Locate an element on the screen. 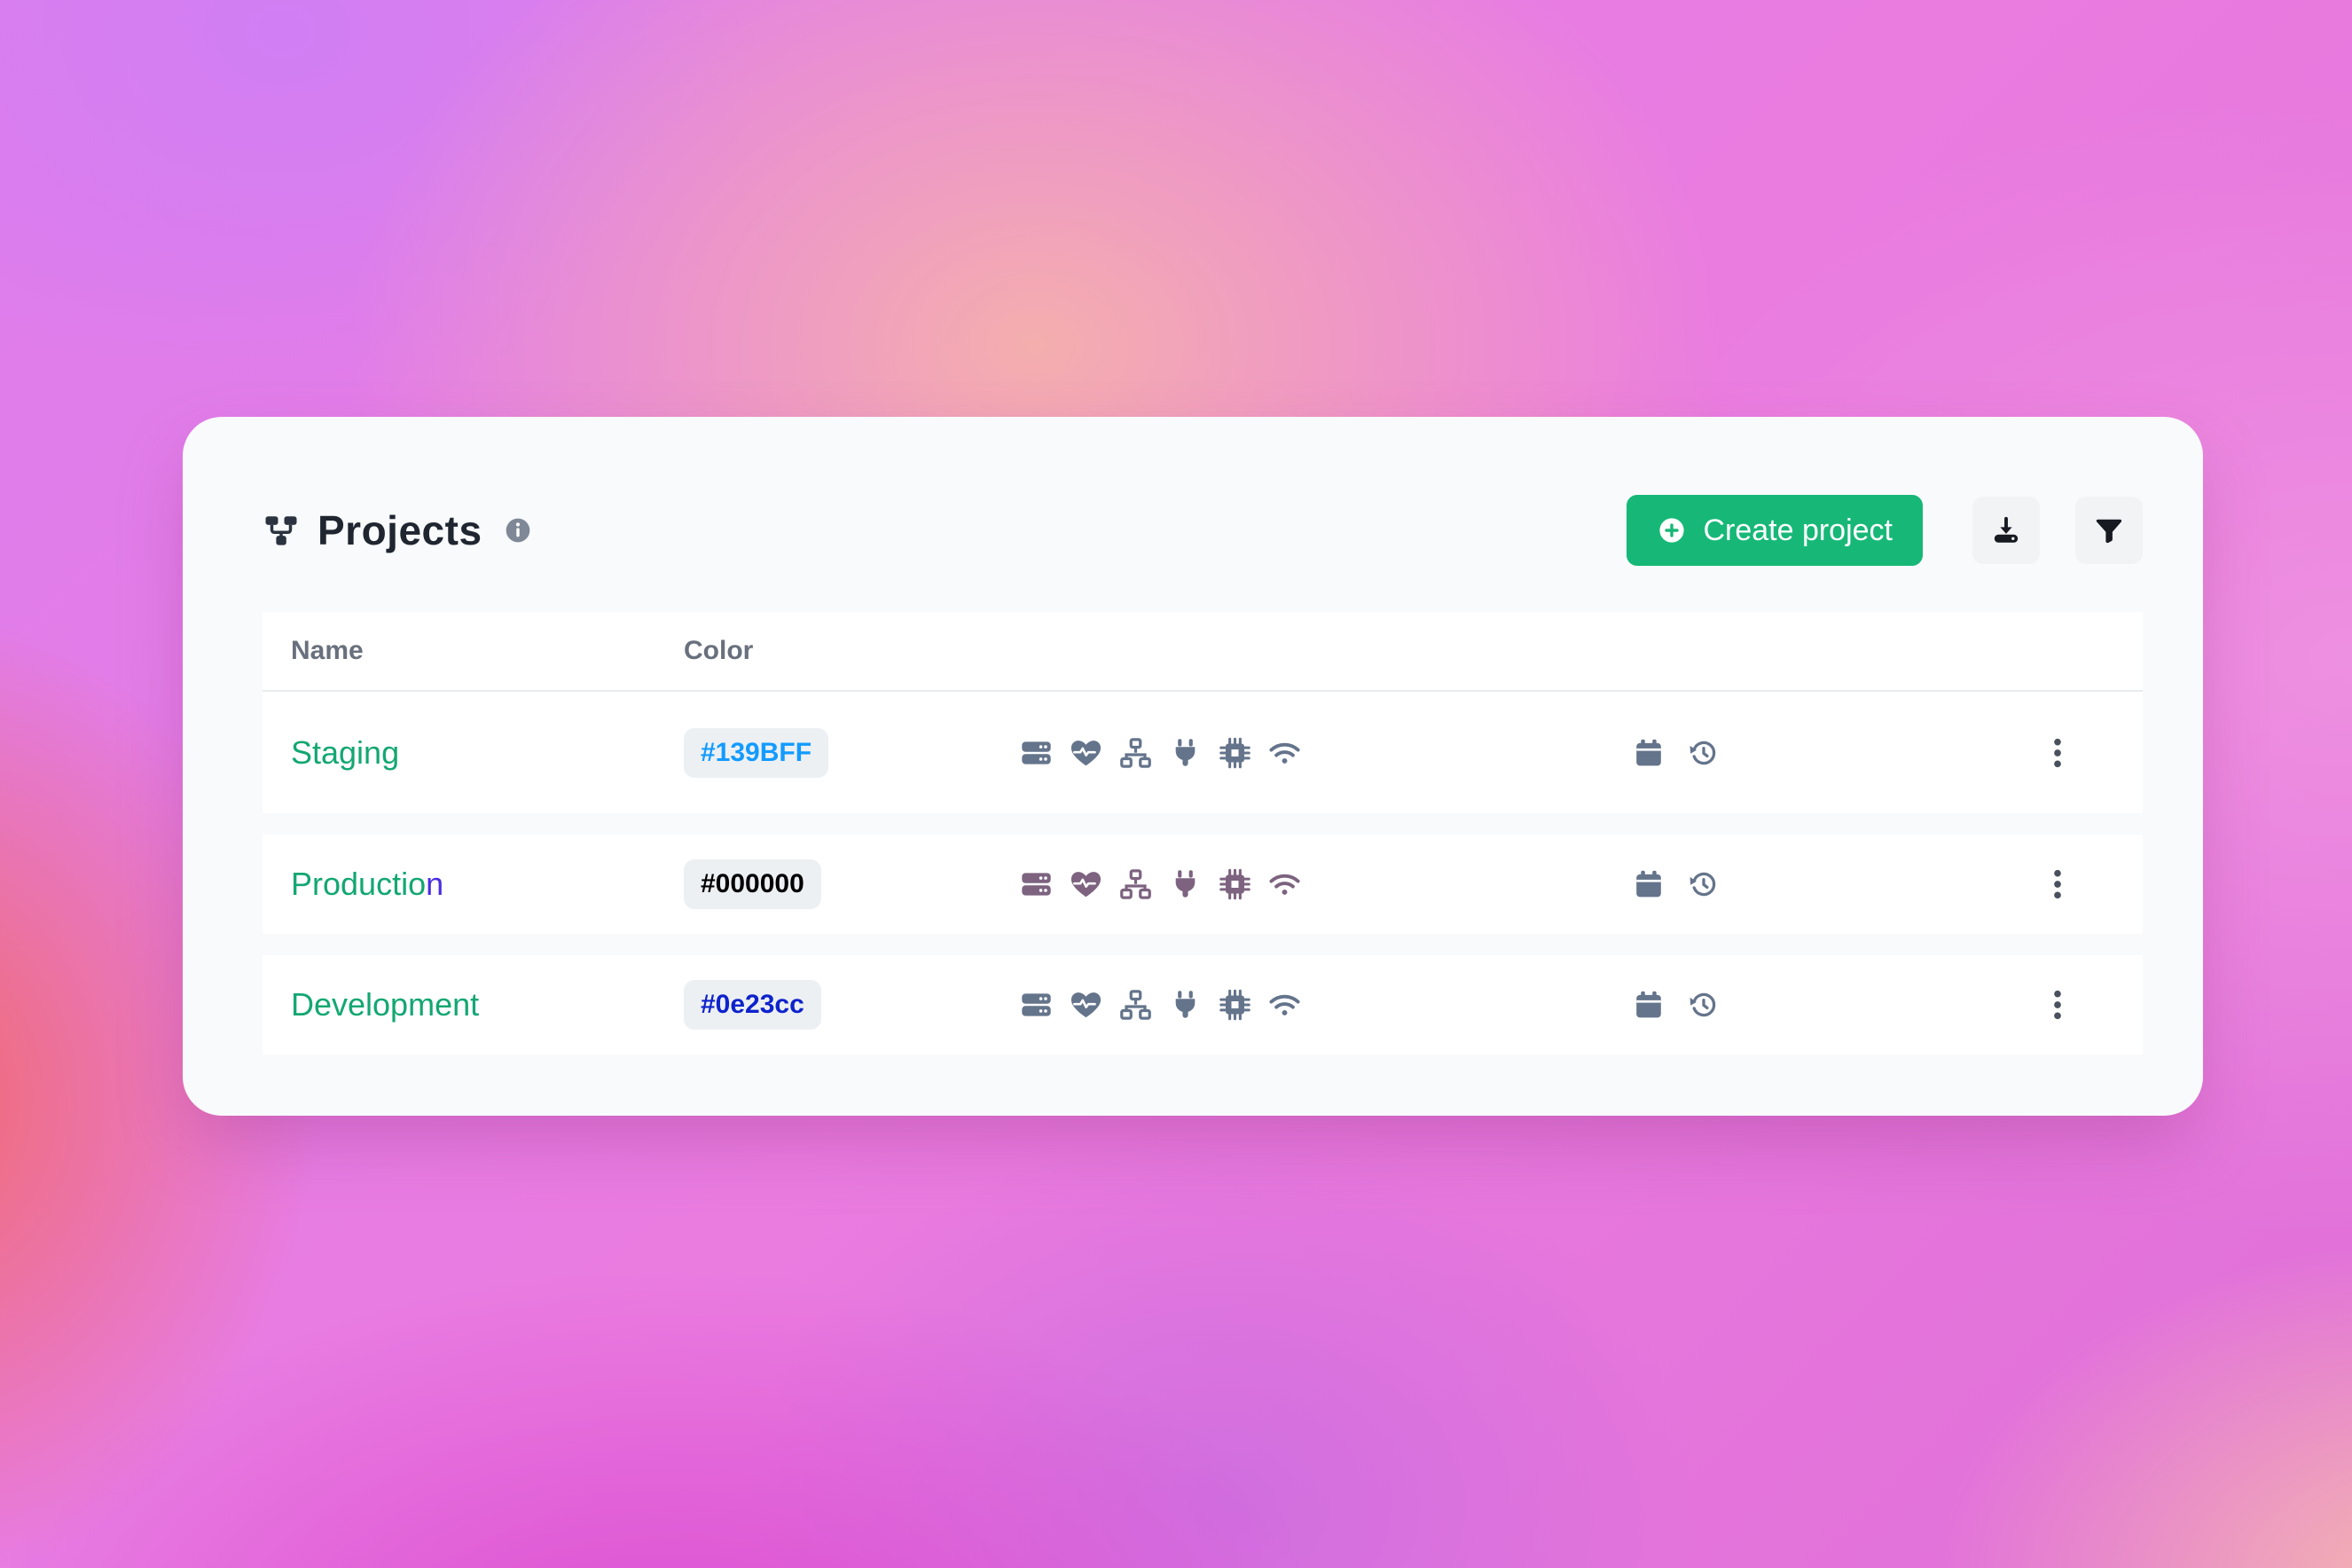 This screenshot has height=1568, width=2352. project-name-link: Development is located at coordinates (385, 1004).